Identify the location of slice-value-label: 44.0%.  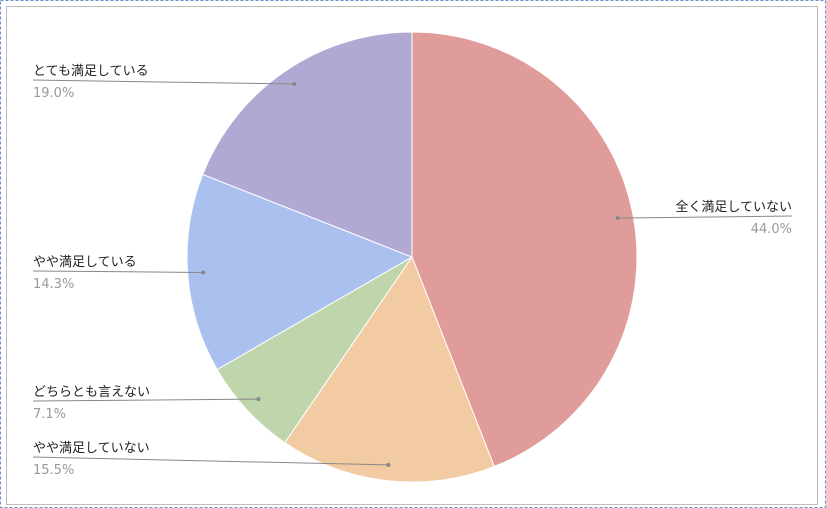
(771, 229).